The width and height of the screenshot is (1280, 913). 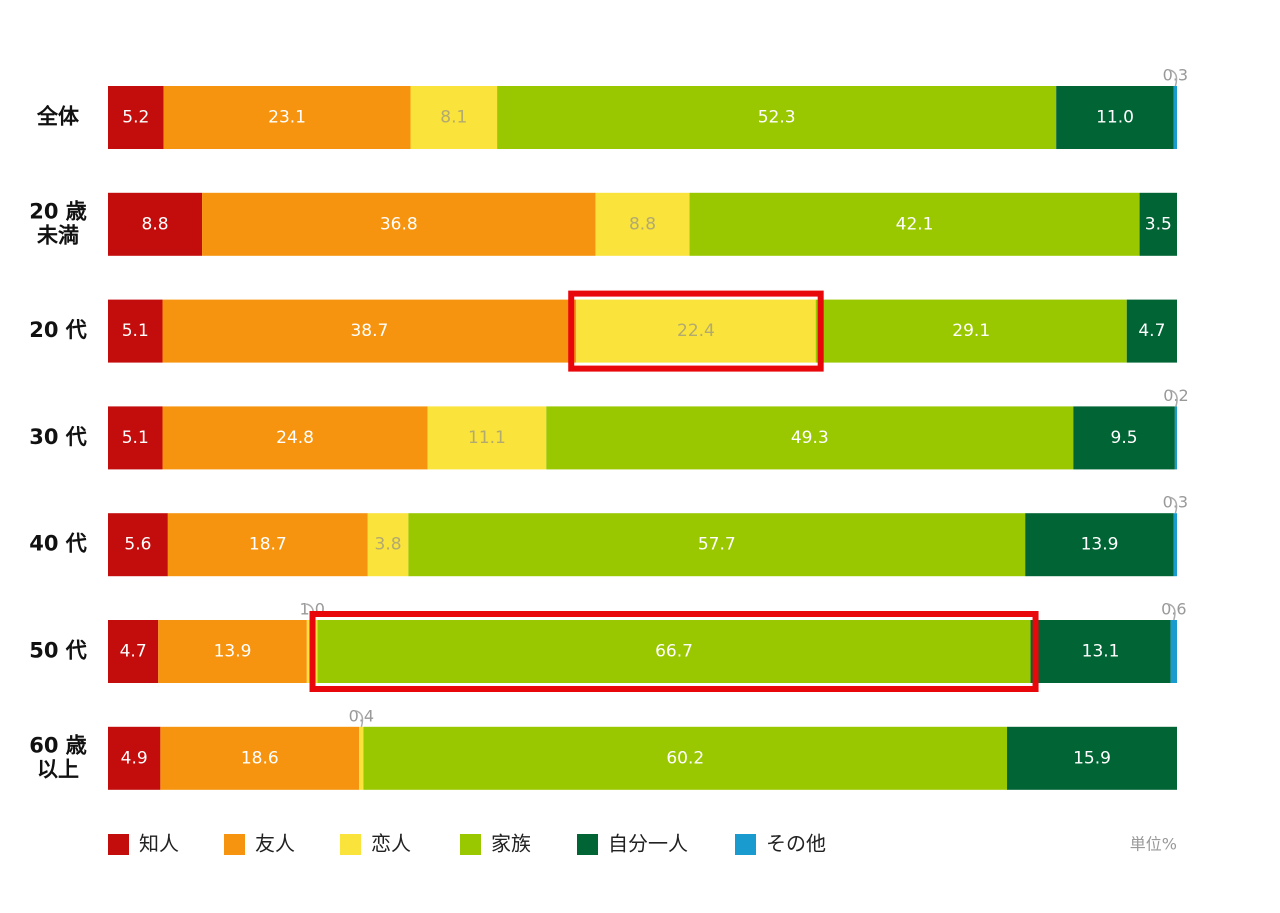 I want to click on category-label: 50 代, so click(x=58, y=651).